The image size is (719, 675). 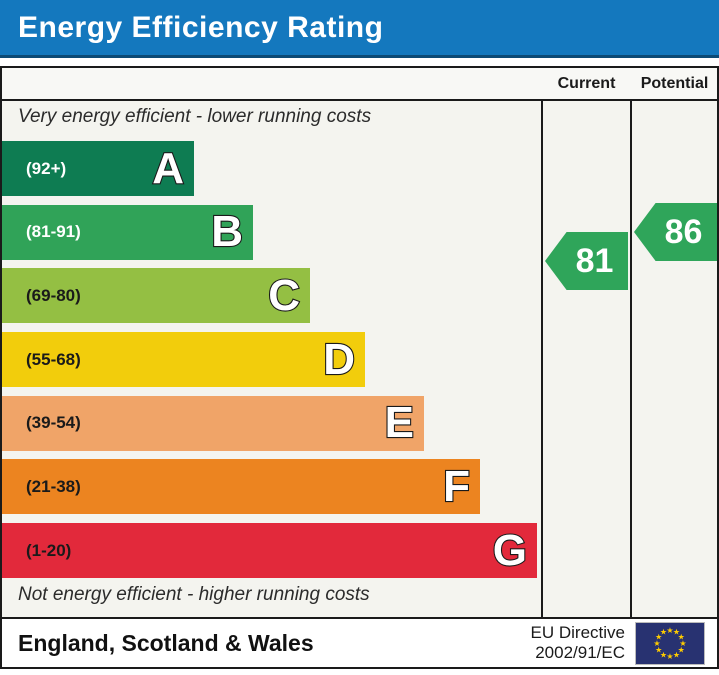 I want to click on band-row-f: (21-38) F, so click(x=241, y=487).